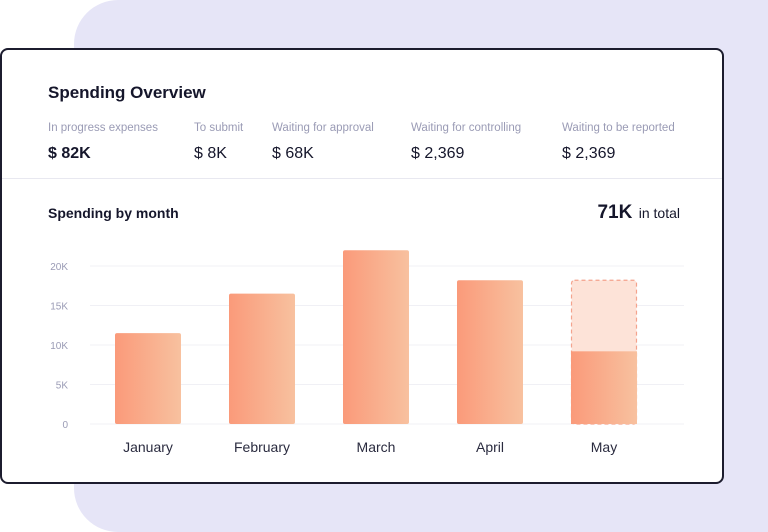  I want to click on total-suffix: in total, so click(659, 213).